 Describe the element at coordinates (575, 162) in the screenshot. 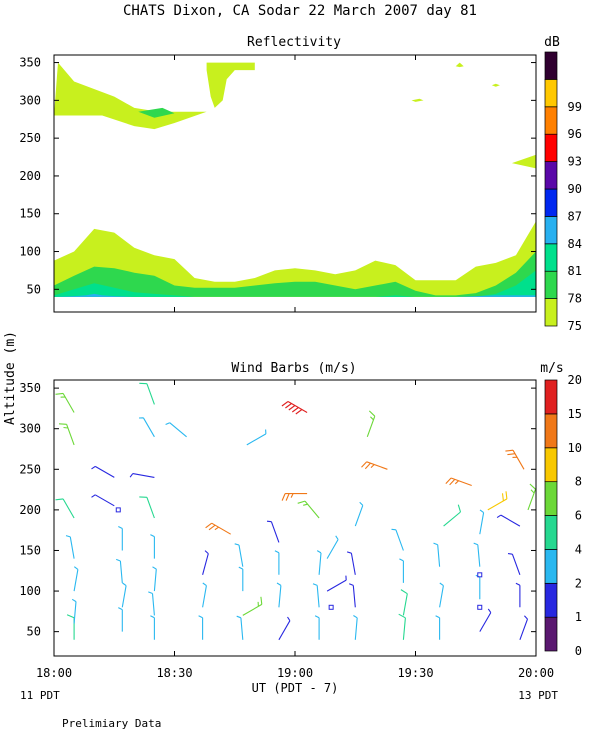

I see `reflectivity-cb-label-93: 93` at that location.